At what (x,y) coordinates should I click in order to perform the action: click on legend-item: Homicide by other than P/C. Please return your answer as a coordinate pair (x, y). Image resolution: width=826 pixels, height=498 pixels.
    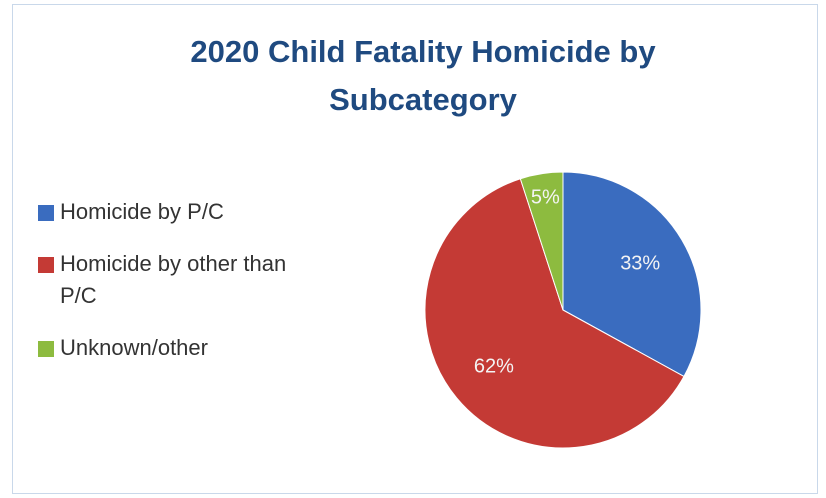
    Looking at the image, I should click on (163, 280).